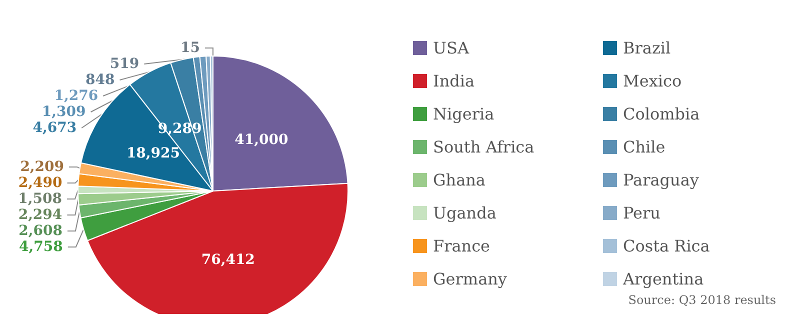 The width and height of the screenshot is (800, 322). Describe the element at coordinates (228, 260) in the screenshot. I see `data-label: 76,412` at that location.